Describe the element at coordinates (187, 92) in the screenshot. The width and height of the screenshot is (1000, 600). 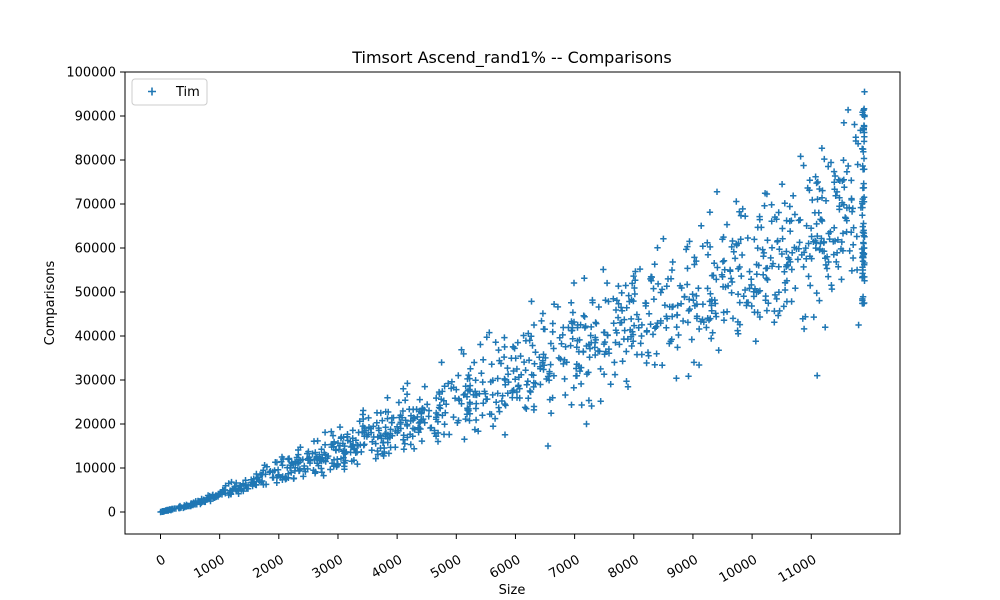
I see `legend-label-tim: Tim` at that location.